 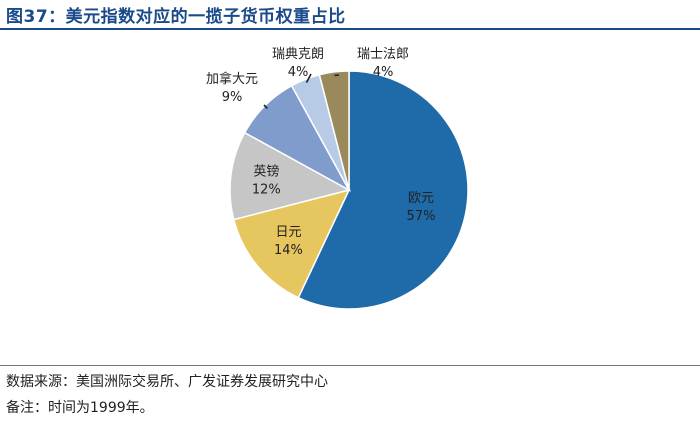 What do you see at coordinates (308, 78) in the screenshot?
I see `slice-4-leader-line` at bounding box center [308, 78].